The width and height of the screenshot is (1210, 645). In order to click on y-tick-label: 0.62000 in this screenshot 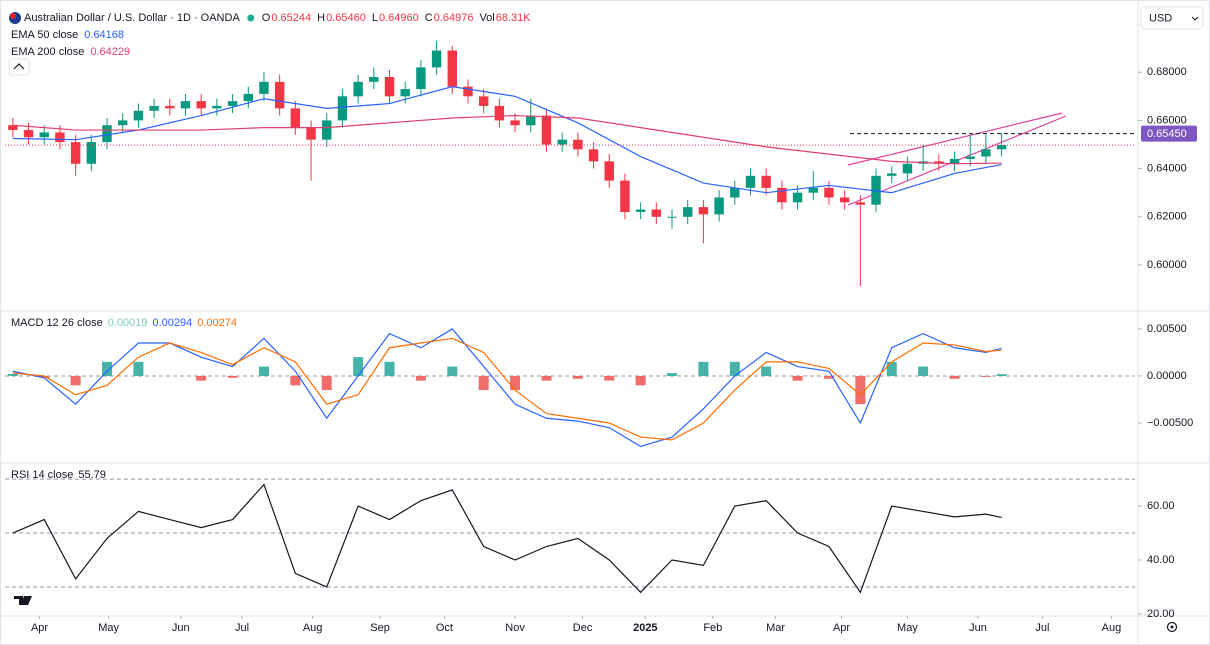, I will do `click(1167, 217)`.